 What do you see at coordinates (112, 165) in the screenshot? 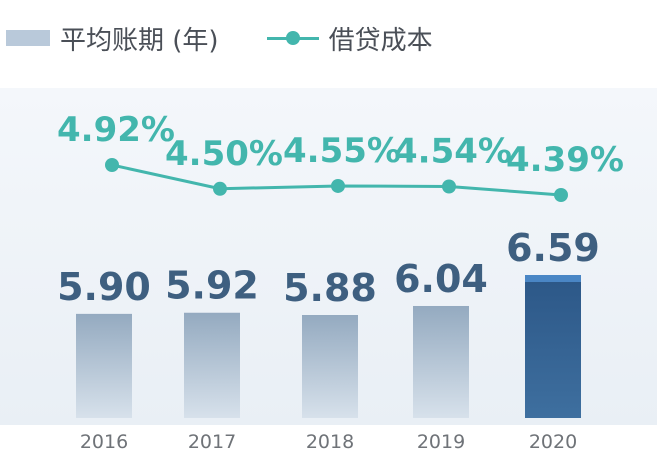
I see `line-point-2016` at bounding box center [112, 165].